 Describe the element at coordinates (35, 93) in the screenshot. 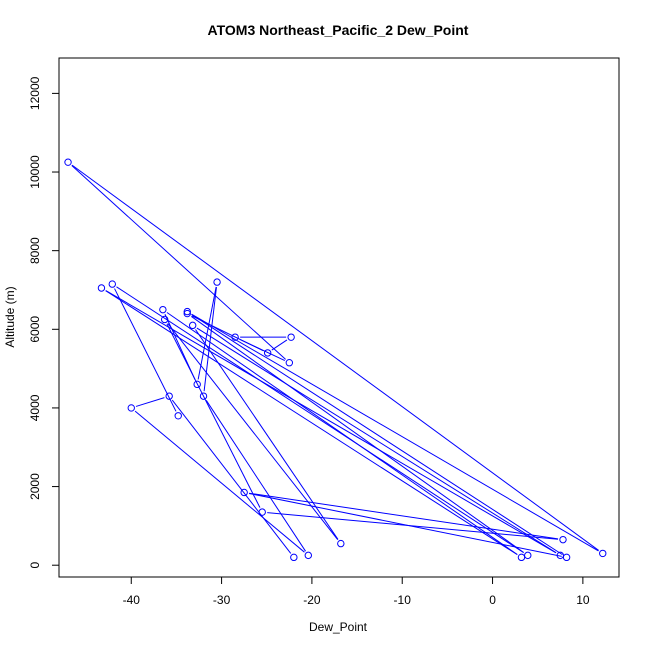

I see `y-tick-label: 12000` at that location.